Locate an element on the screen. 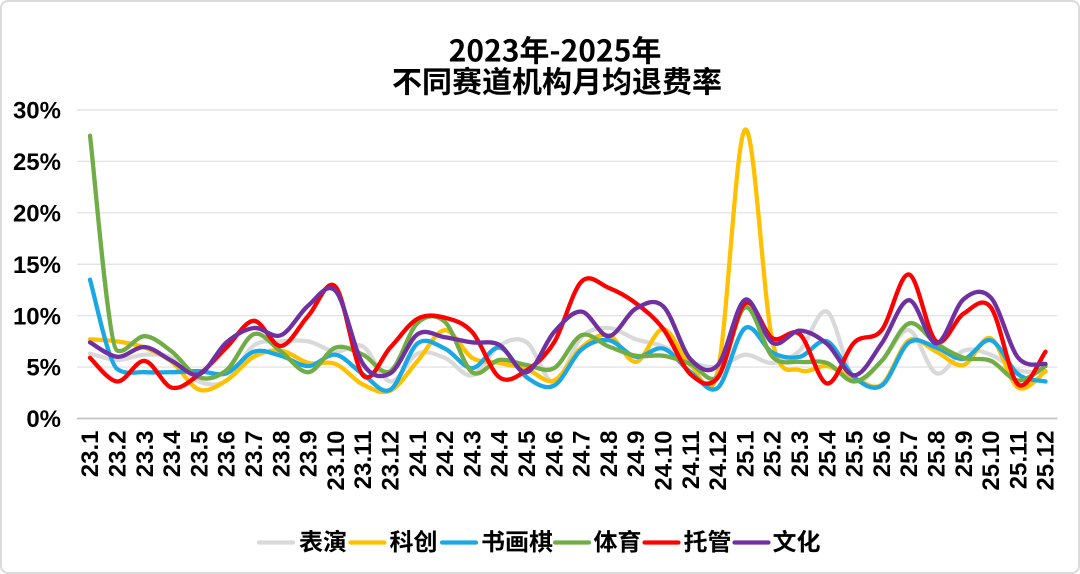 The image size is (1080, 574). svg-text: 24.6 is located at coordinates (554, 454).